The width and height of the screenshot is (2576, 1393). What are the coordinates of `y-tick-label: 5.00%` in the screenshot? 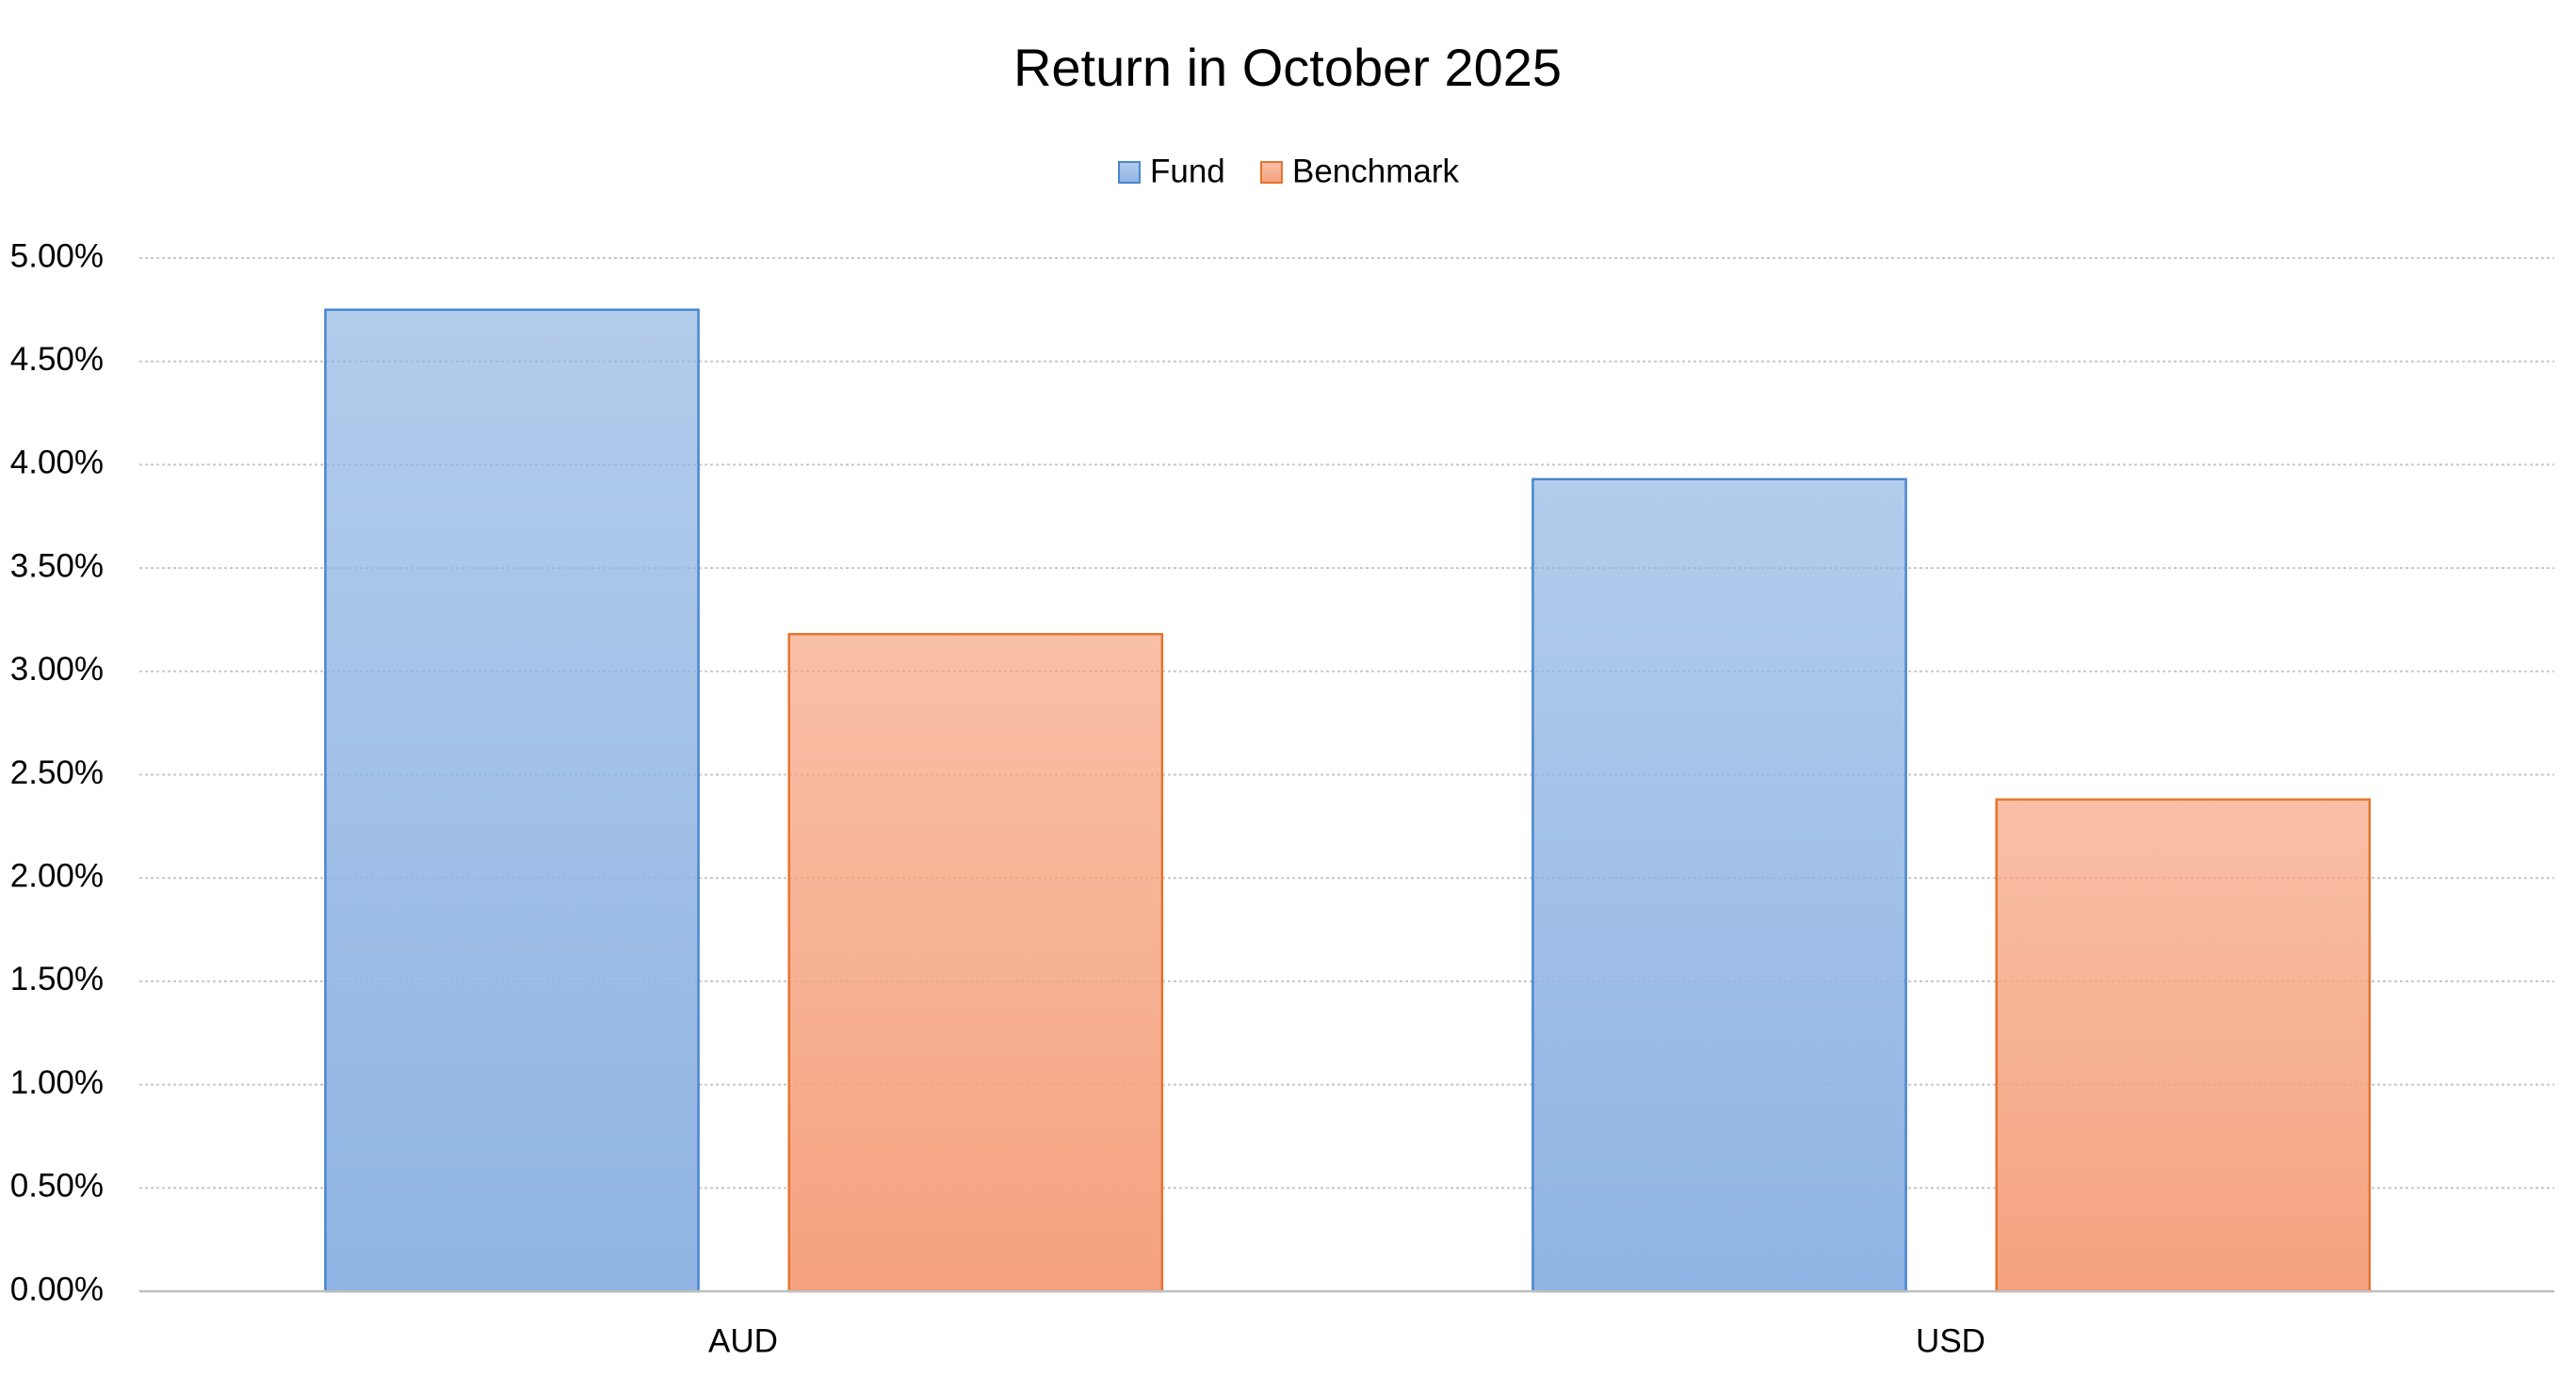 It's located at (57, 256).